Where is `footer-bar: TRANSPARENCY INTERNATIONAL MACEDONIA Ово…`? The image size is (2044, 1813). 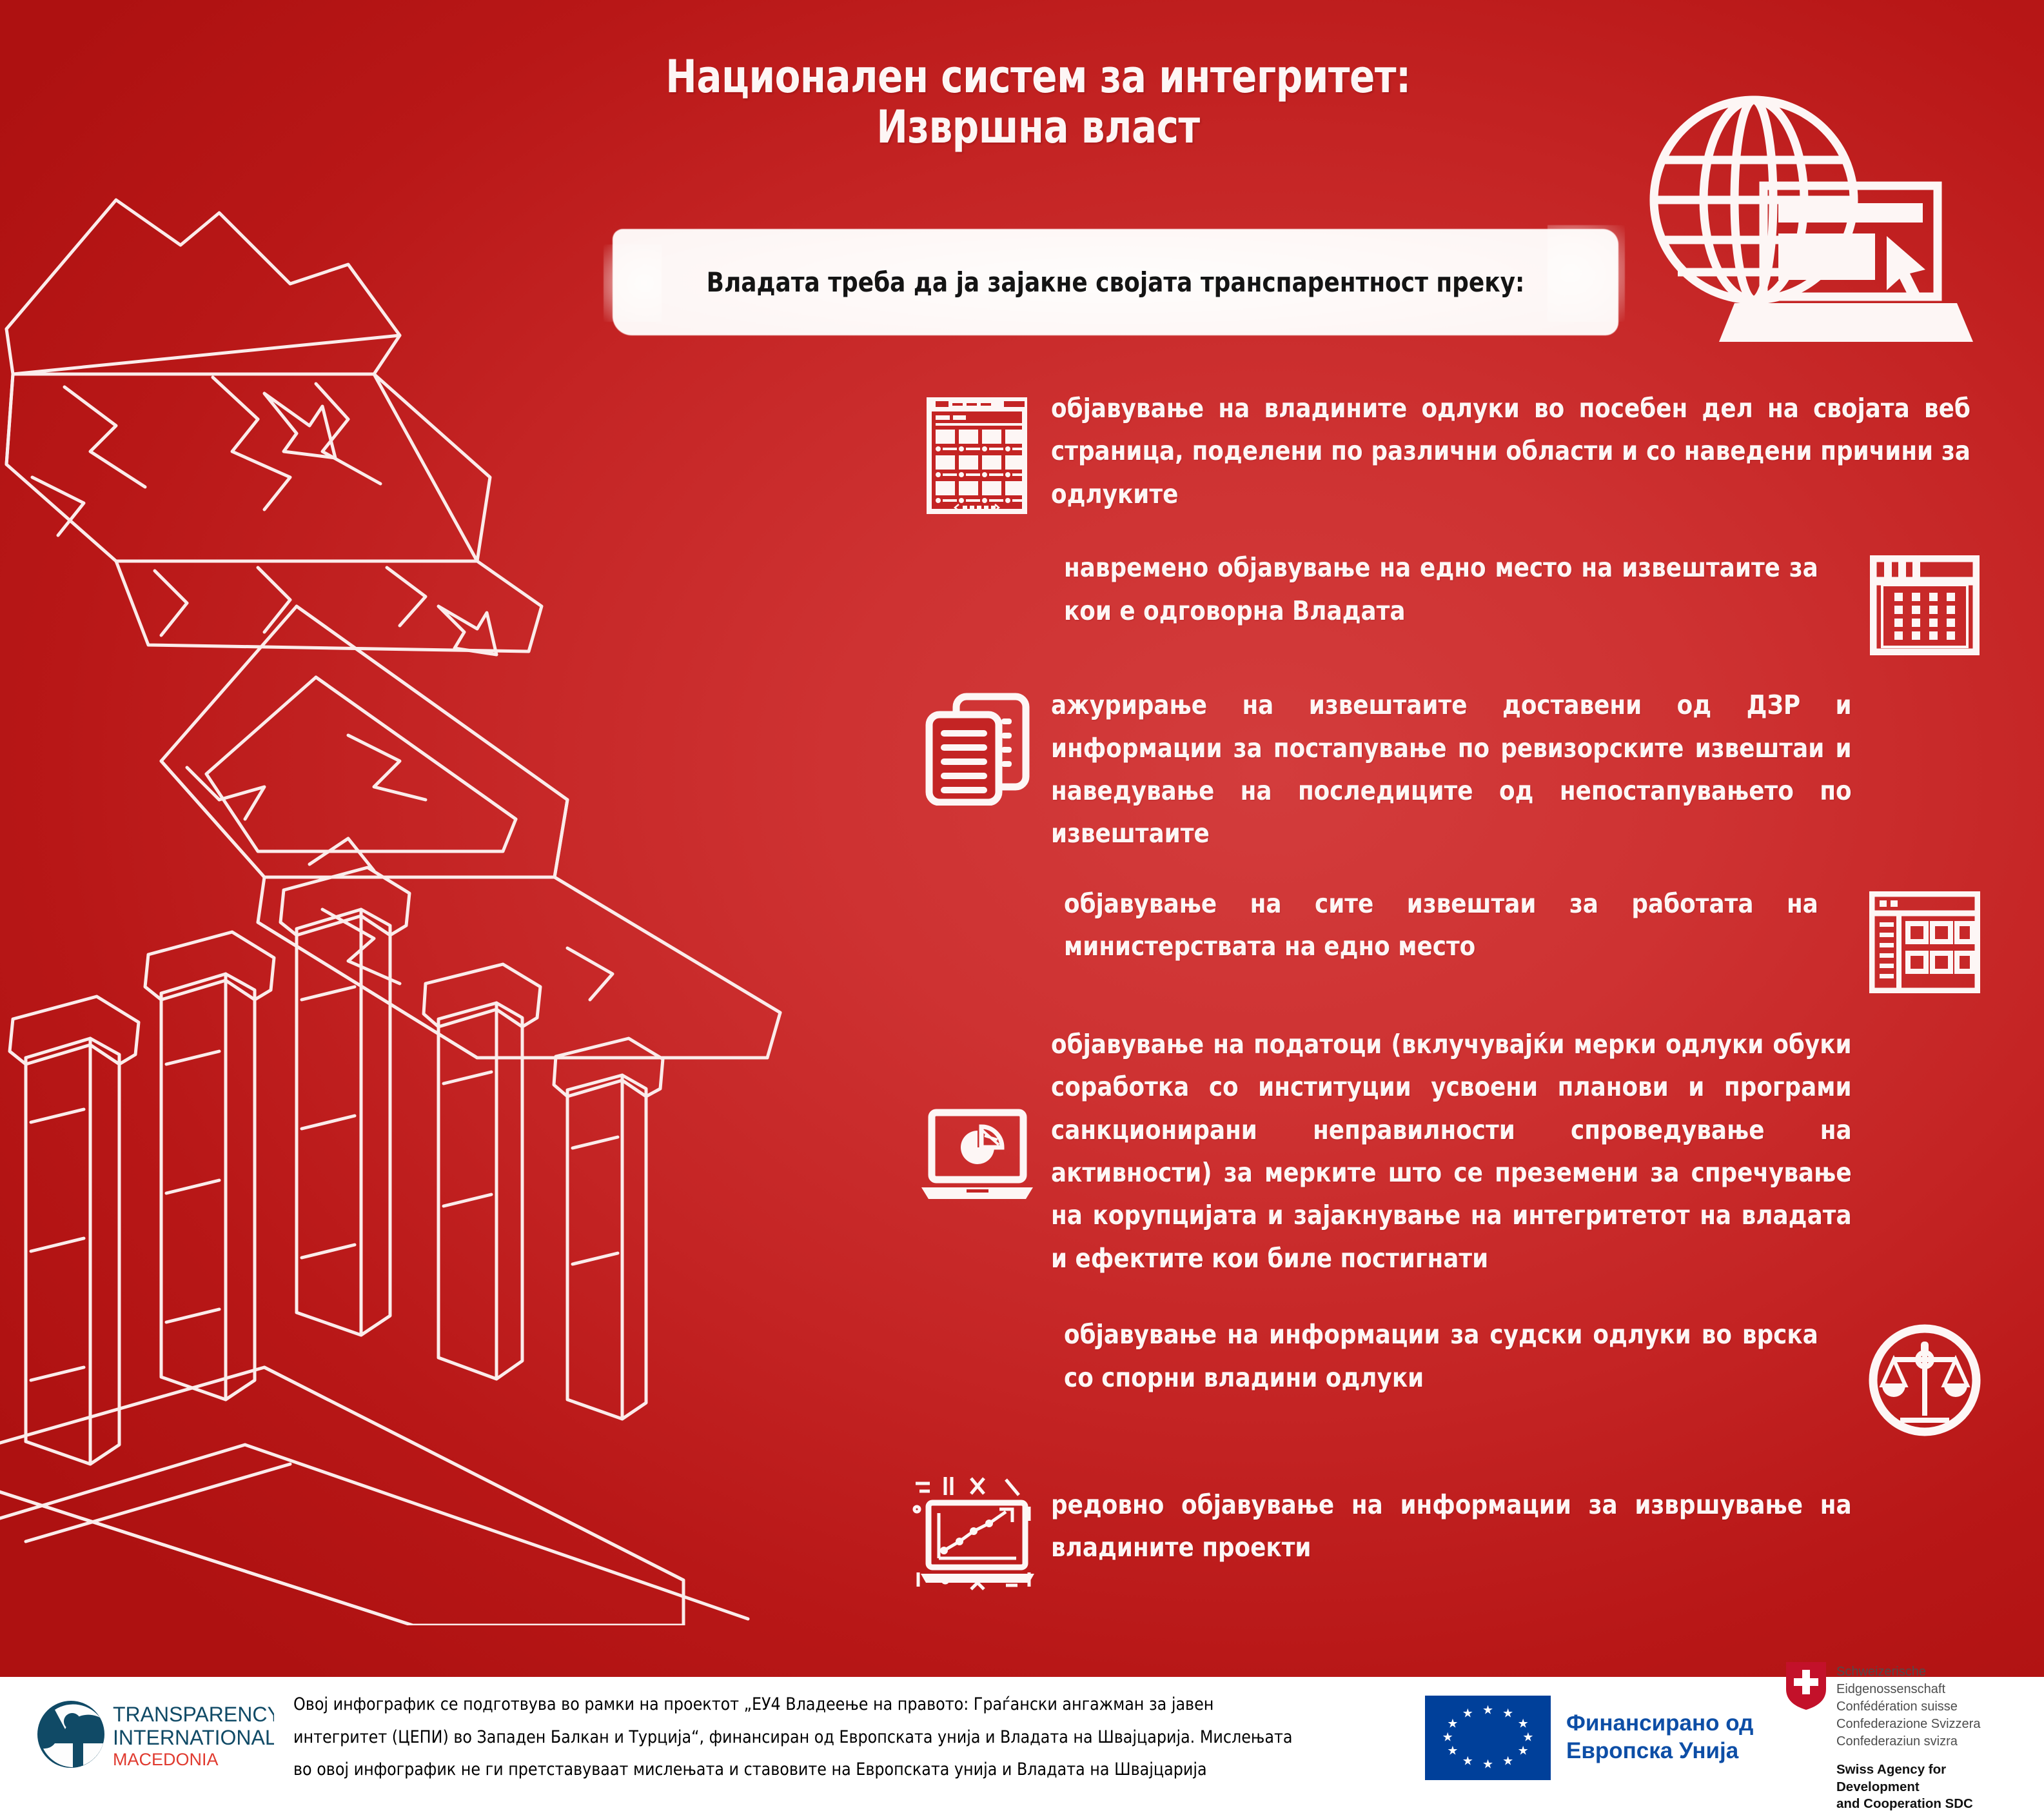 footer-bar: TRANSPARENCY INTERNATIONAL MACEDONIA Ово… is located at coordinates (1022, 1736).